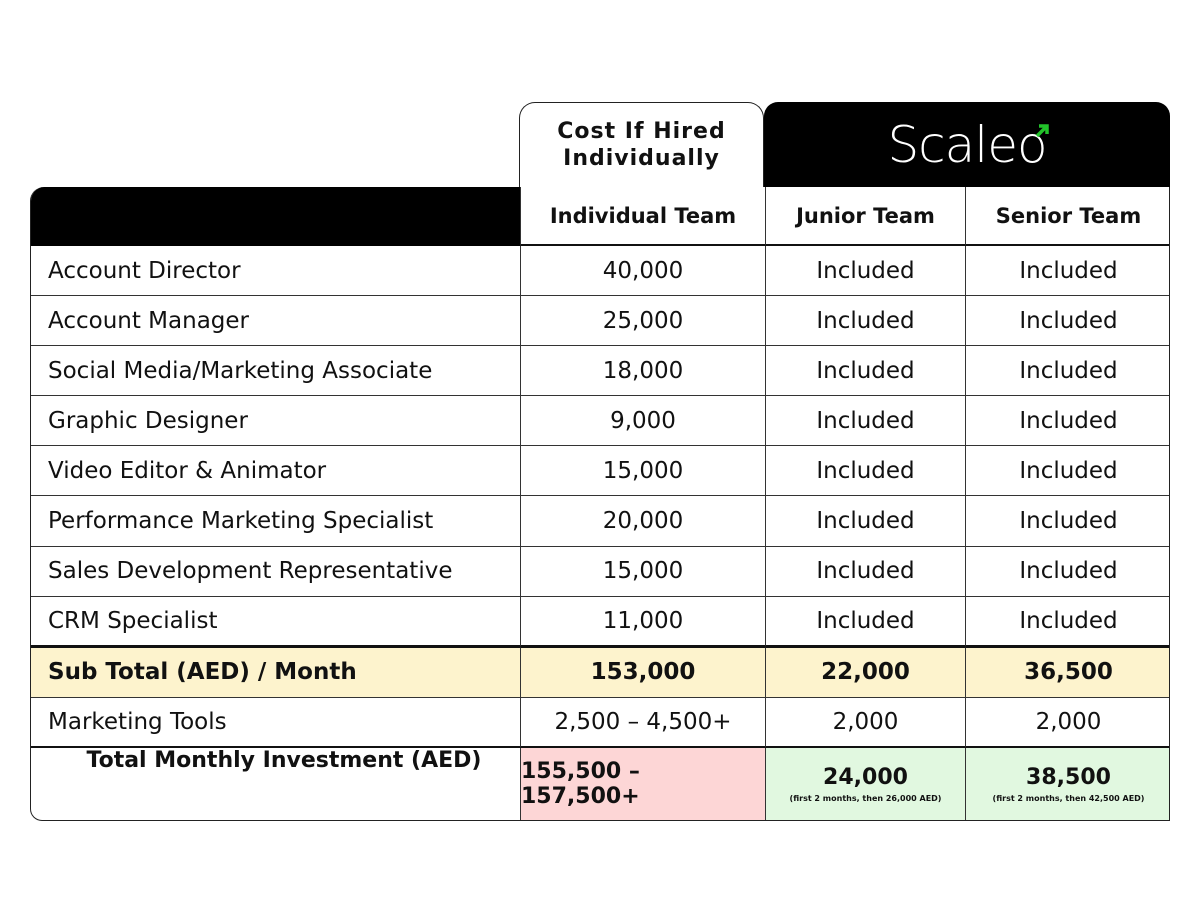 The width and height of the screenshot is (1200, 900). I want to click on total-senior: 38,500 (first 2 months, then 42,500 AED), so click(1067, 783).